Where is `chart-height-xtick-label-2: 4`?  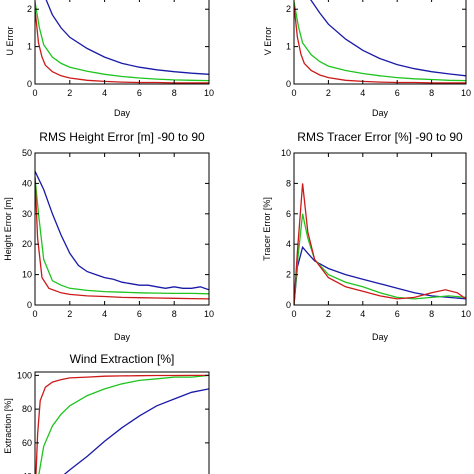
chart-height-xtick-label-2: 4 is located at coordinates (104, 314).